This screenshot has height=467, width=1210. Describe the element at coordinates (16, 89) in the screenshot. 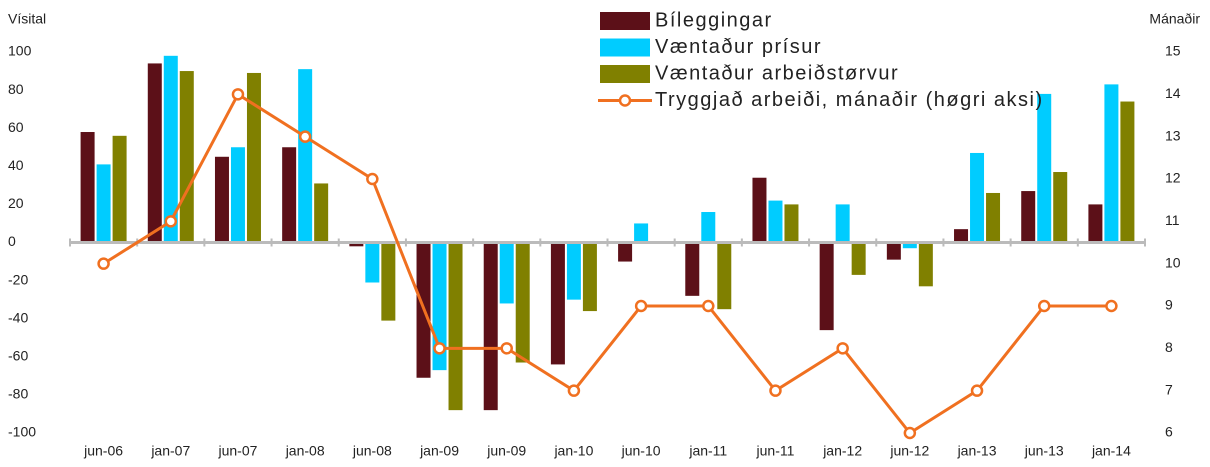

I see `y-tick-label: 80` at that location.